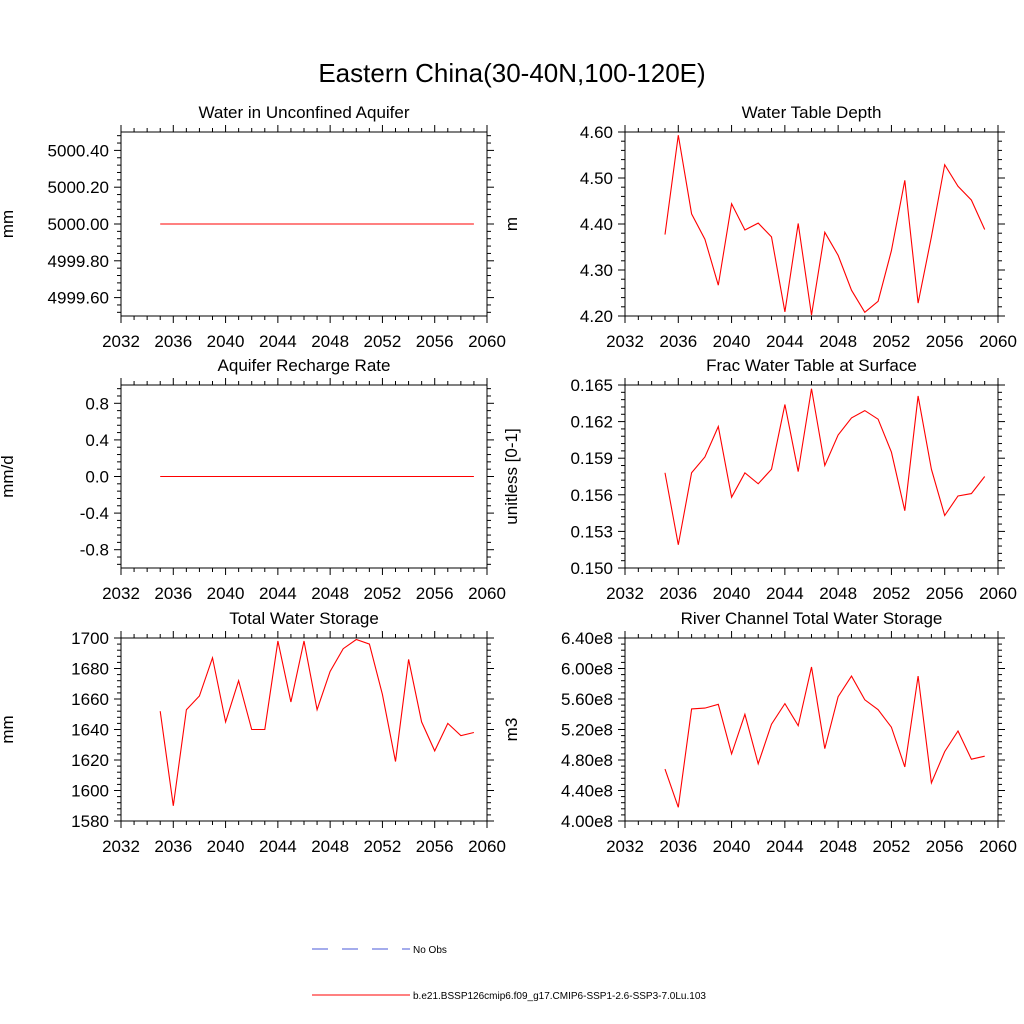 The width and height of the screenshot is (1024, 1024). I want to click on chart-title: Frac Water Table at Surface, so click(811, 365).